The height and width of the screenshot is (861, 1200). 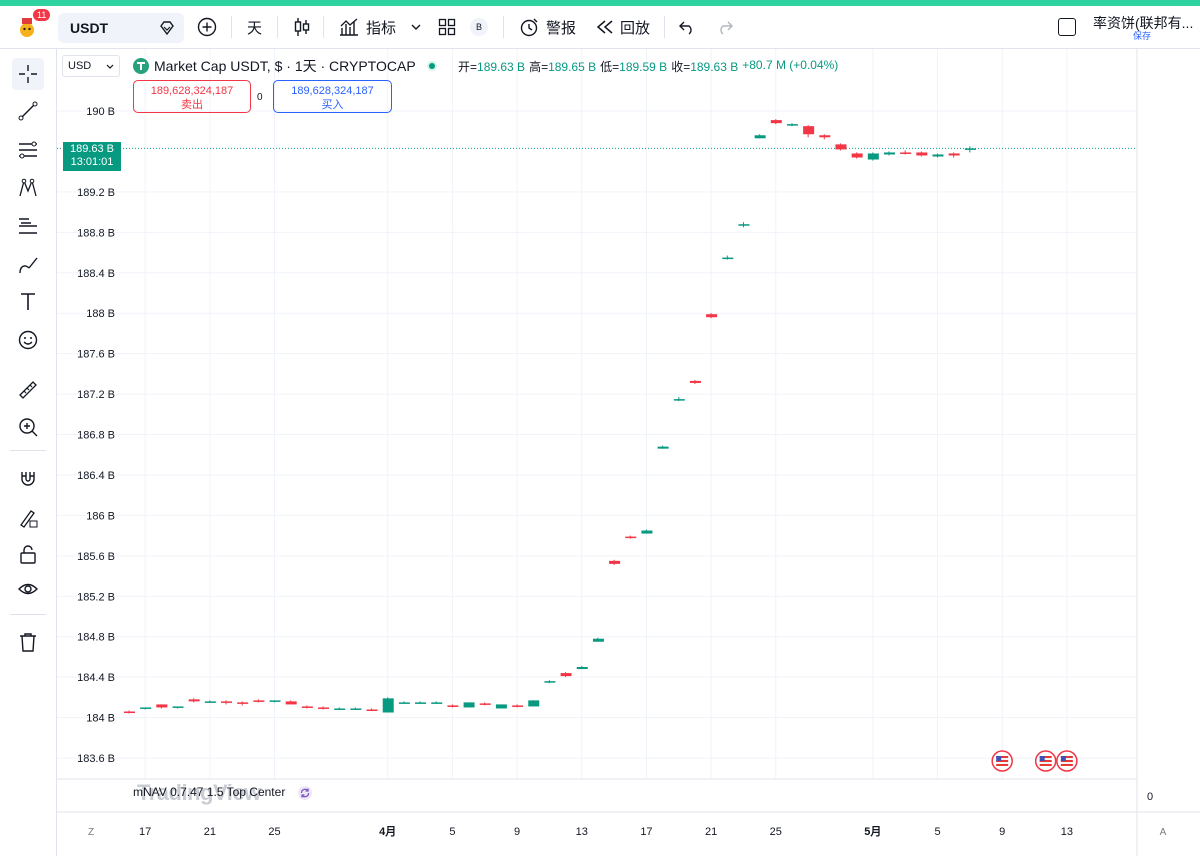 What do you see at coordinates (96, 597) in the screenshot?
I see `y-tick-label: 185.2 B` at bounding box center [96, 597].